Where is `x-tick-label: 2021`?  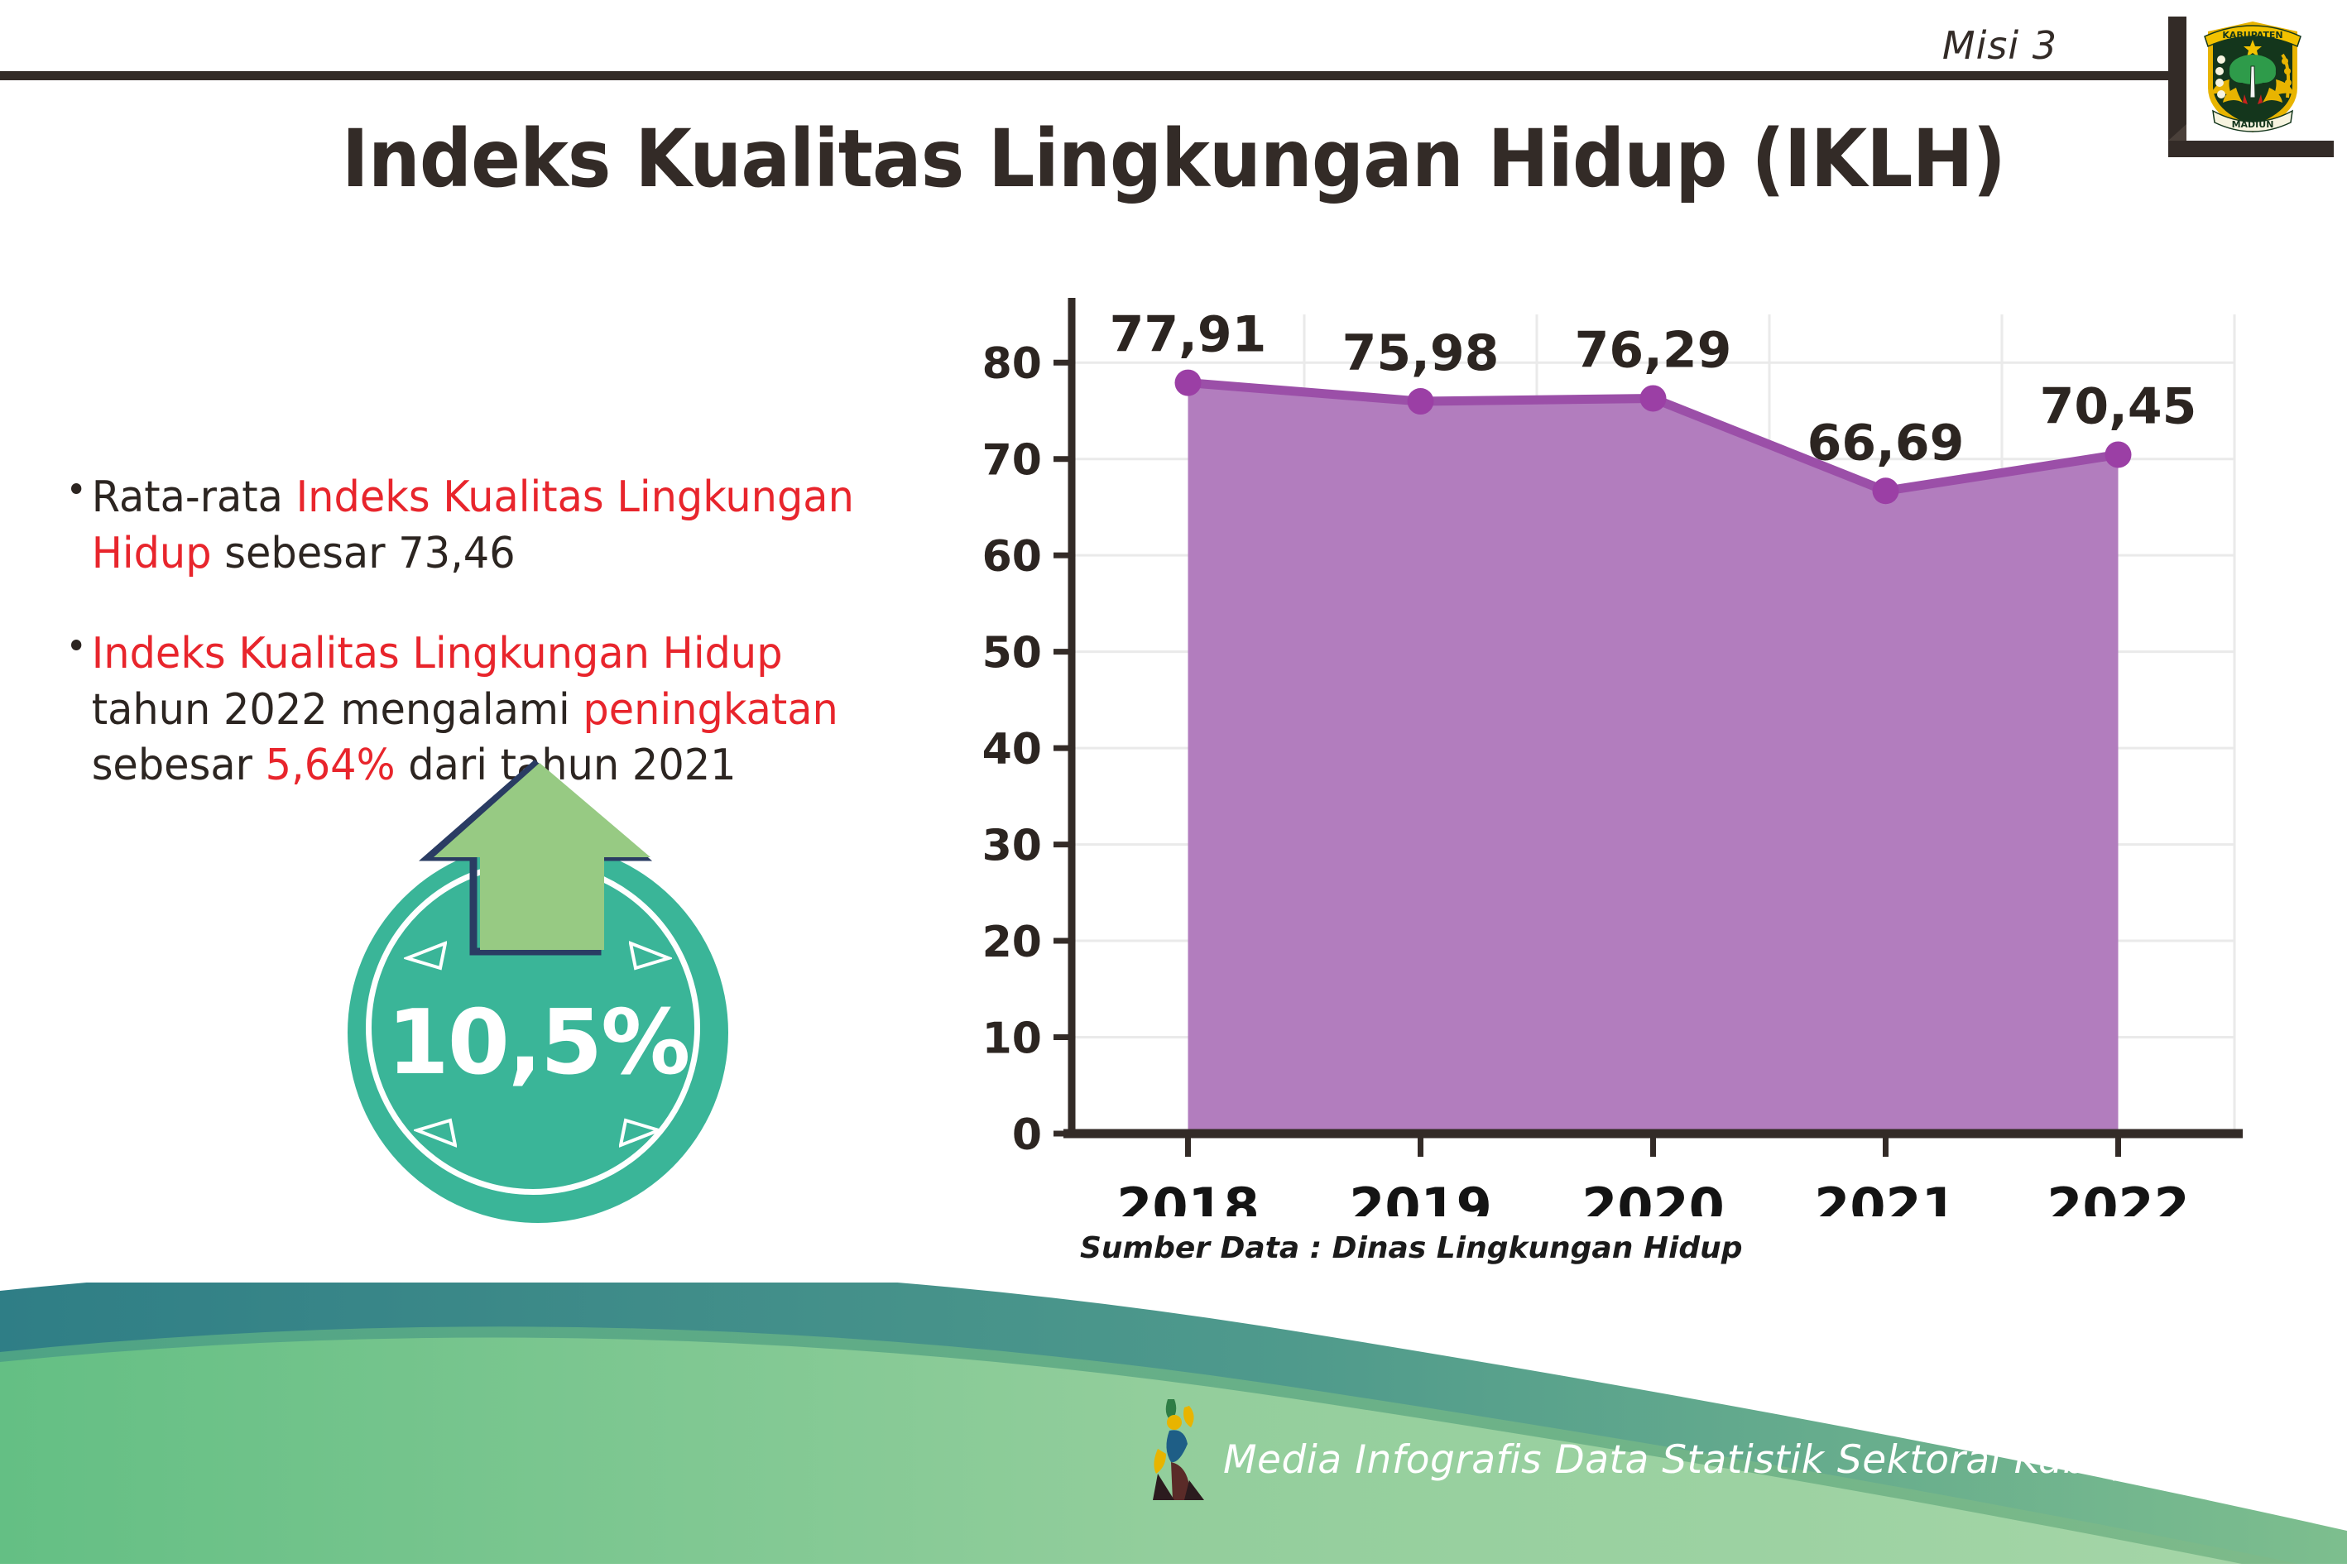 x-tick-label: 2021 is located at coordinates (1885, 1197).